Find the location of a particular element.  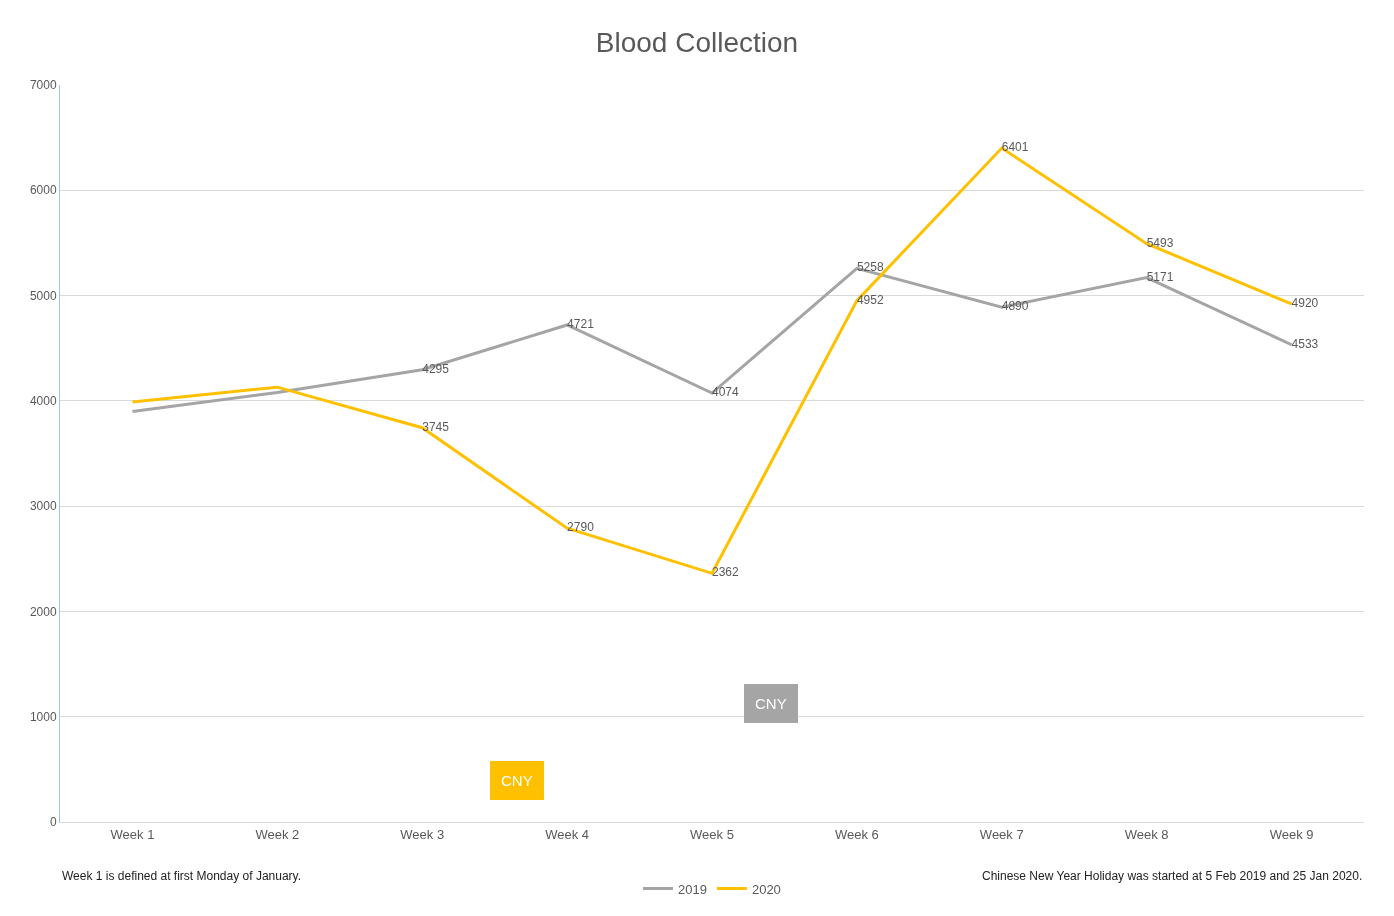

y-tick-label: 6000 is located at coordinates (43, 190).